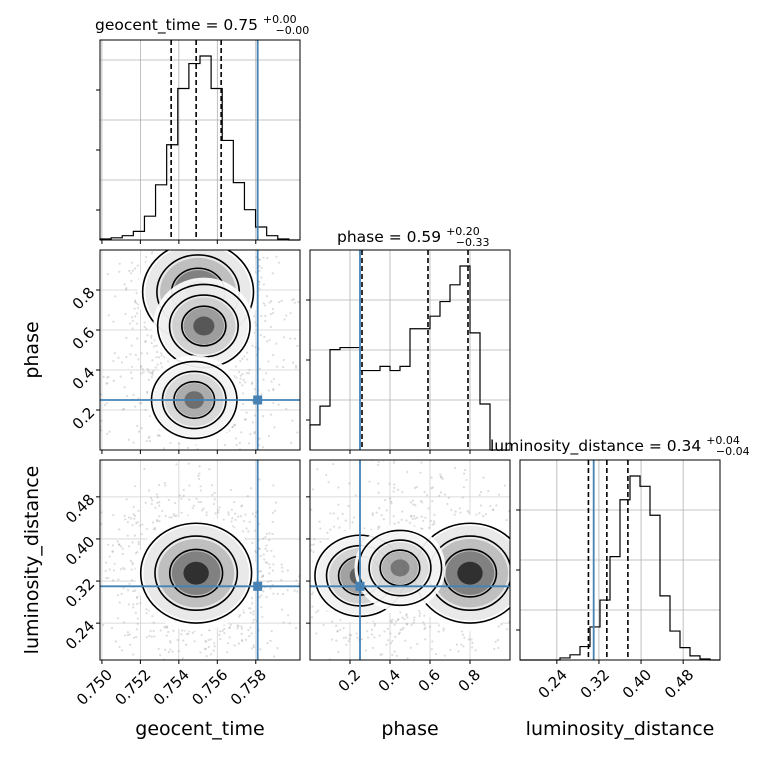 The width and height of the screenshot is (760, 760). I want to click on contour-line, so click(196, 573).